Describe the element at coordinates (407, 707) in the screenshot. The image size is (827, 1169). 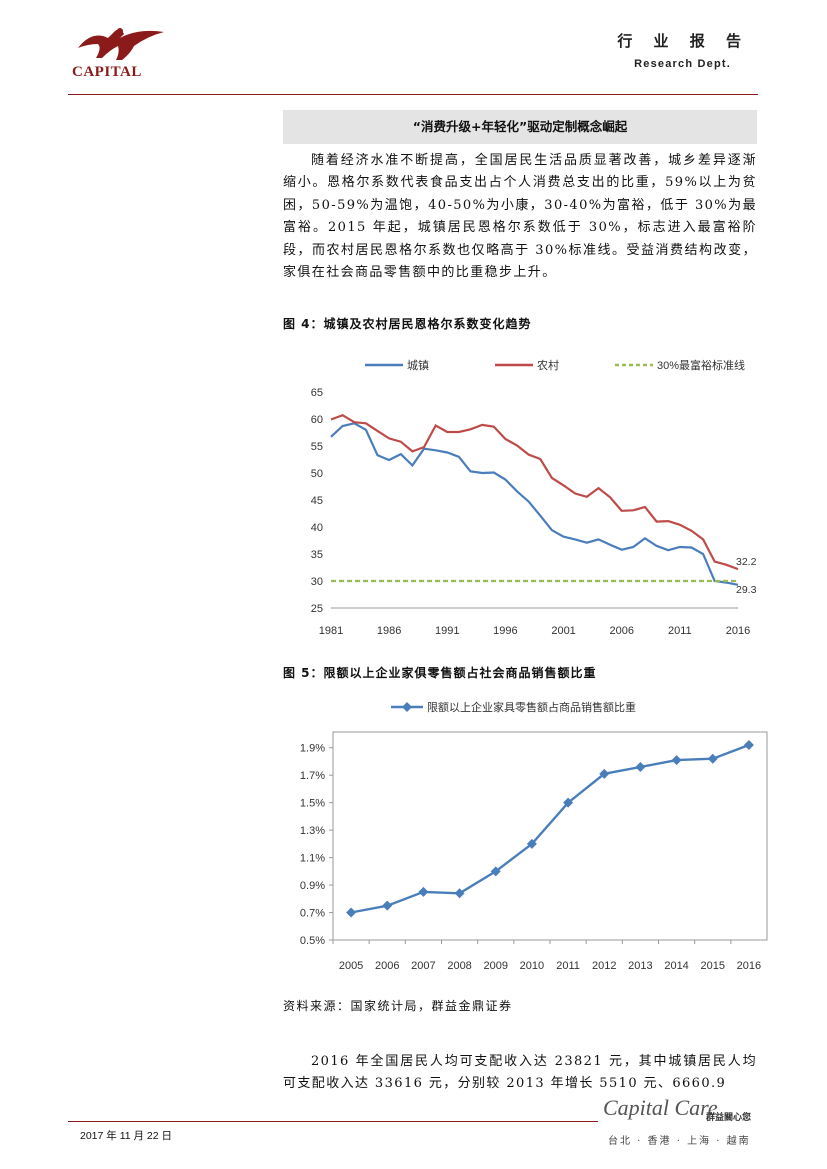
I see `legend-marker` at that location.